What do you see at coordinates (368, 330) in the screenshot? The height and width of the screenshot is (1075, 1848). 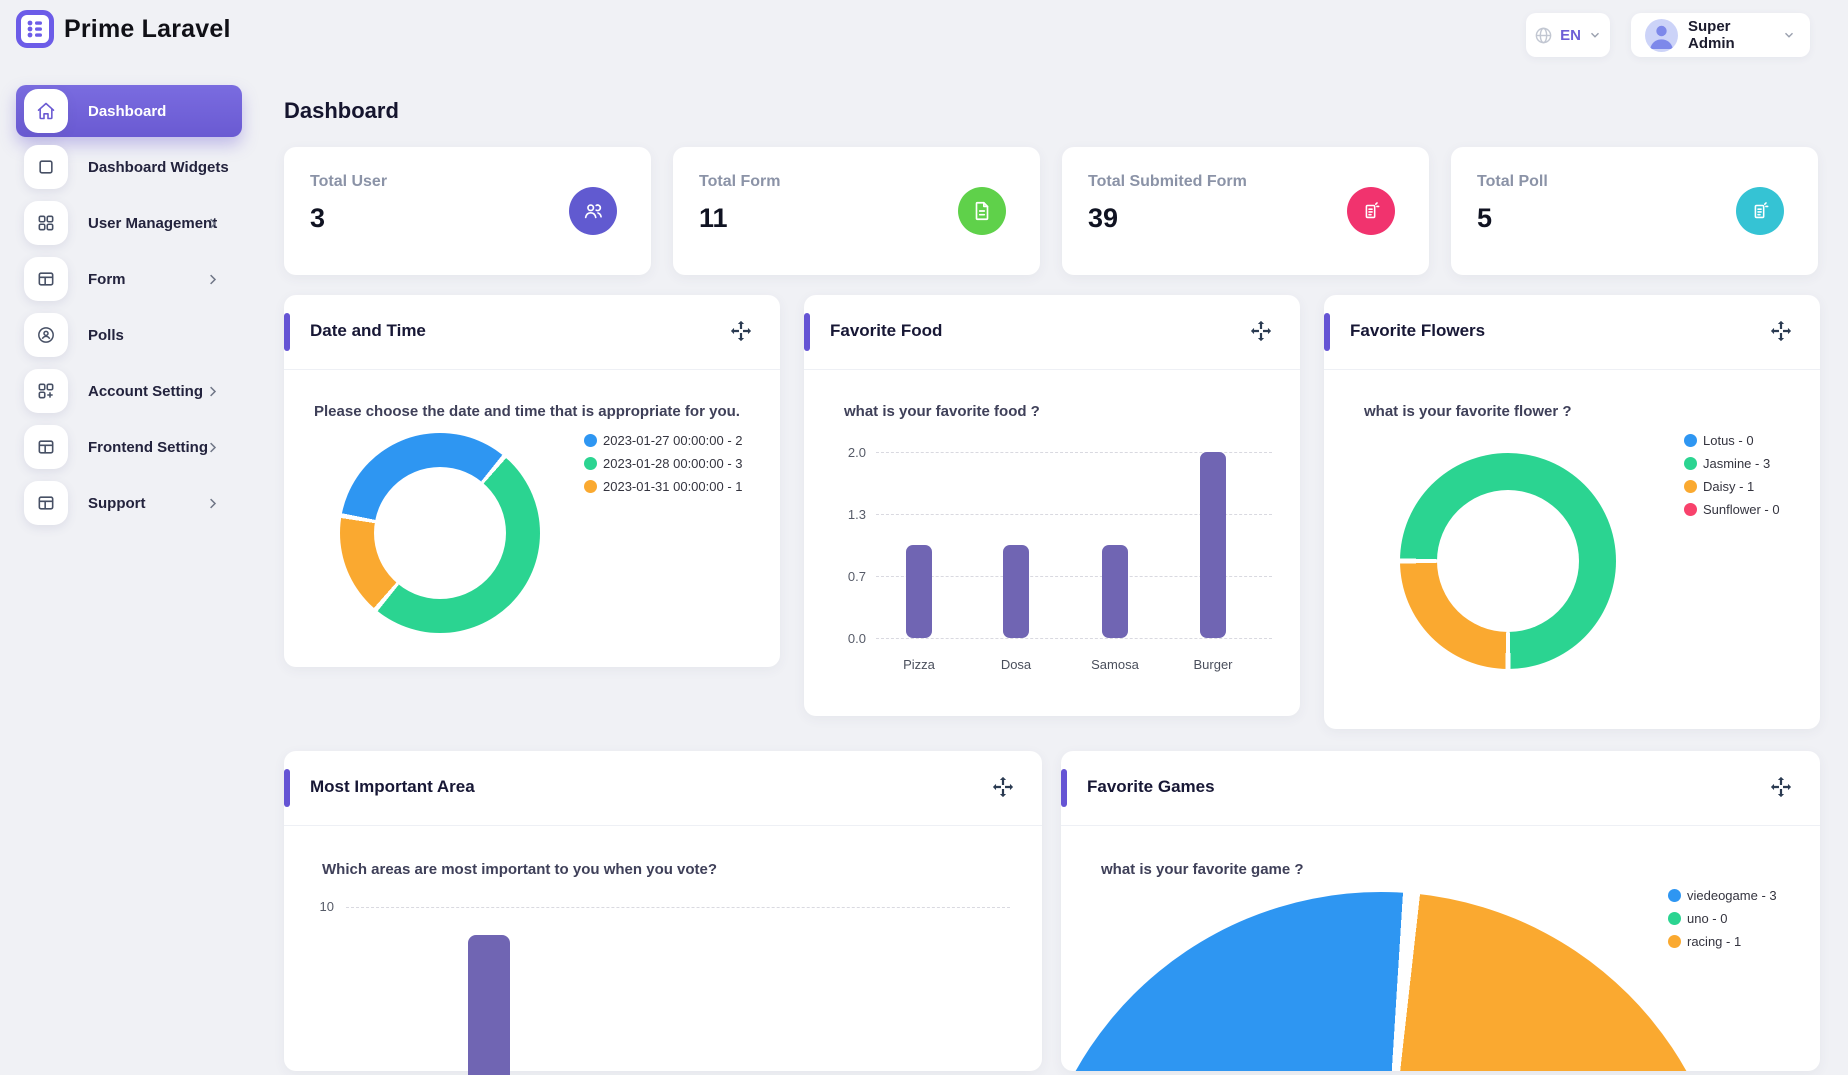 I see `card-title: Date and Time` at bounding box center [368, 330].